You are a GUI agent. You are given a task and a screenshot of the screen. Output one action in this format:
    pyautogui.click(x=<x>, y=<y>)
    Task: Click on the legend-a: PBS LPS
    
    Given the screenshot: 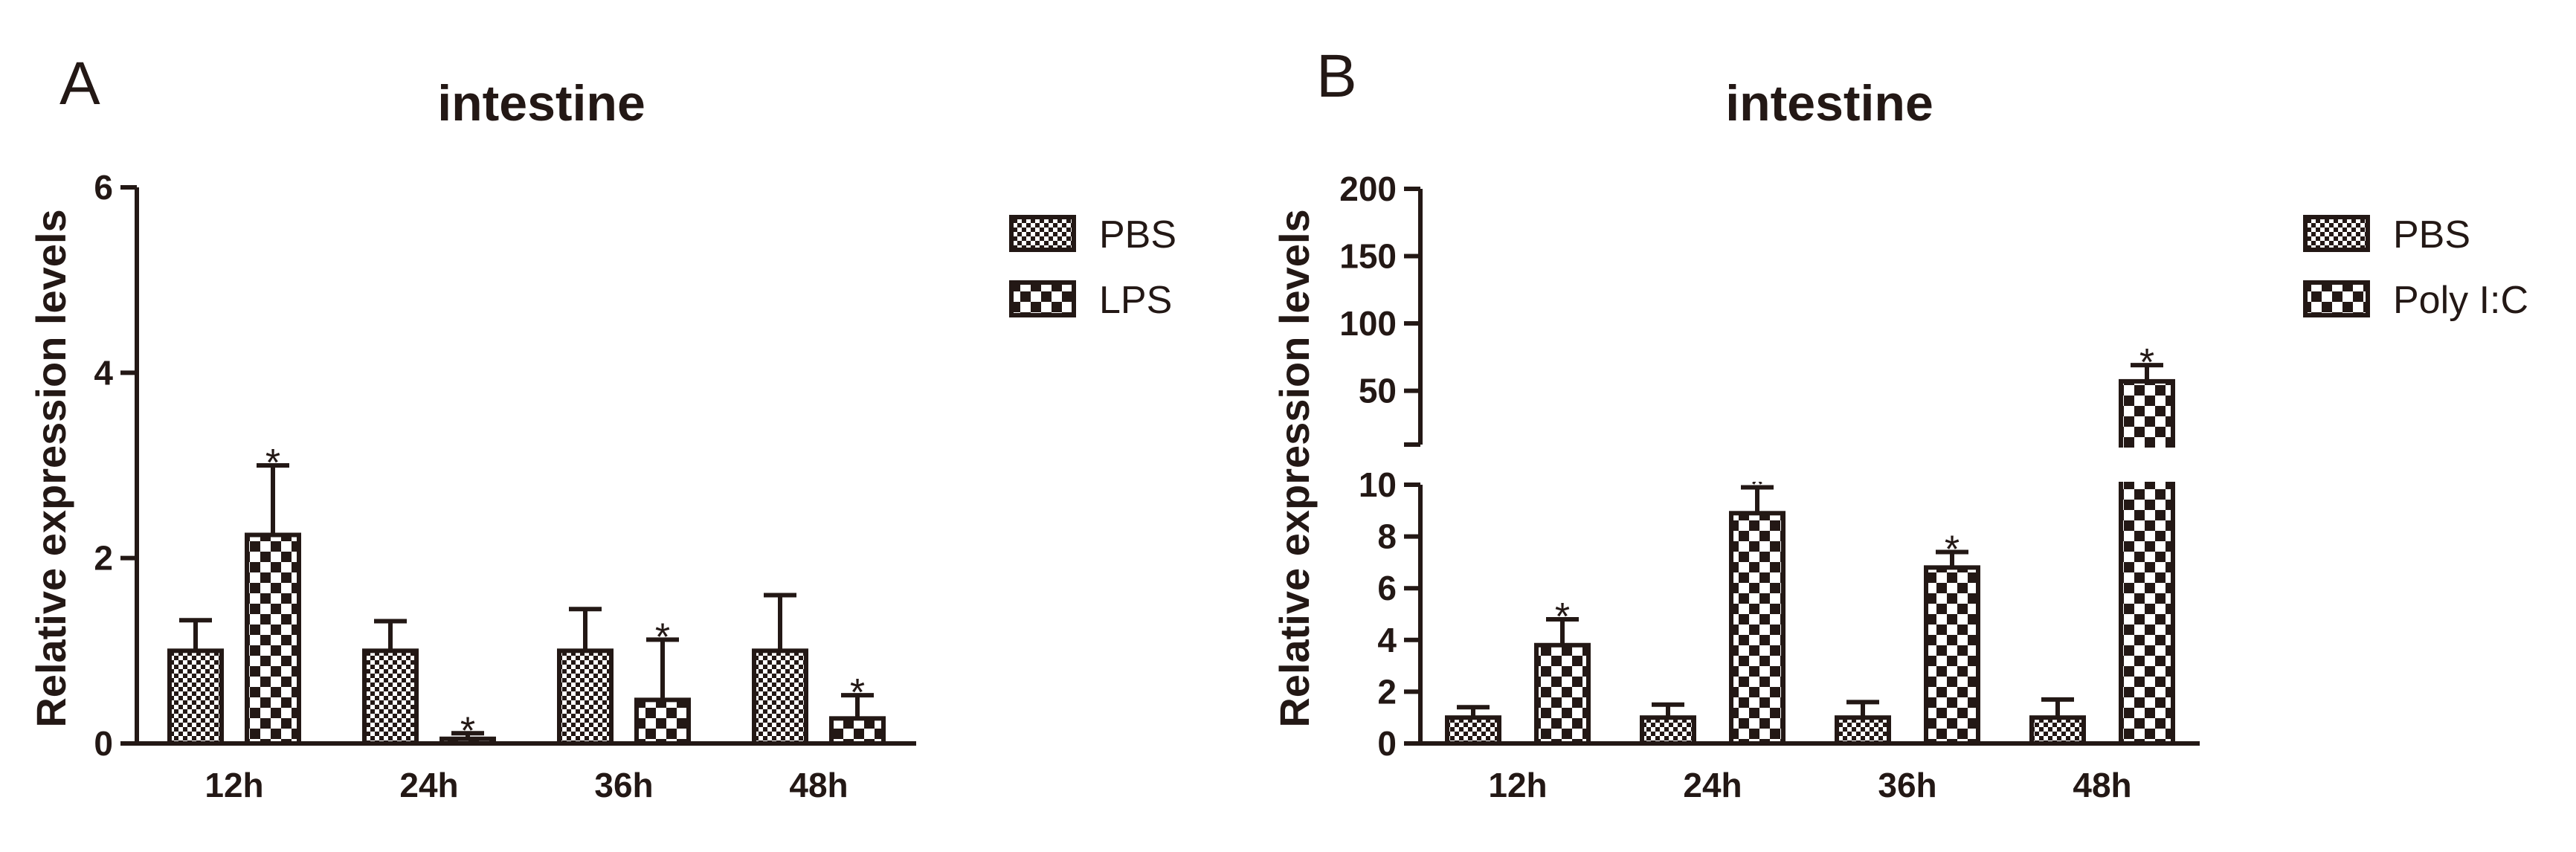 What is the action you would take?
    pyautogui.click(x=1092, y=267)
    